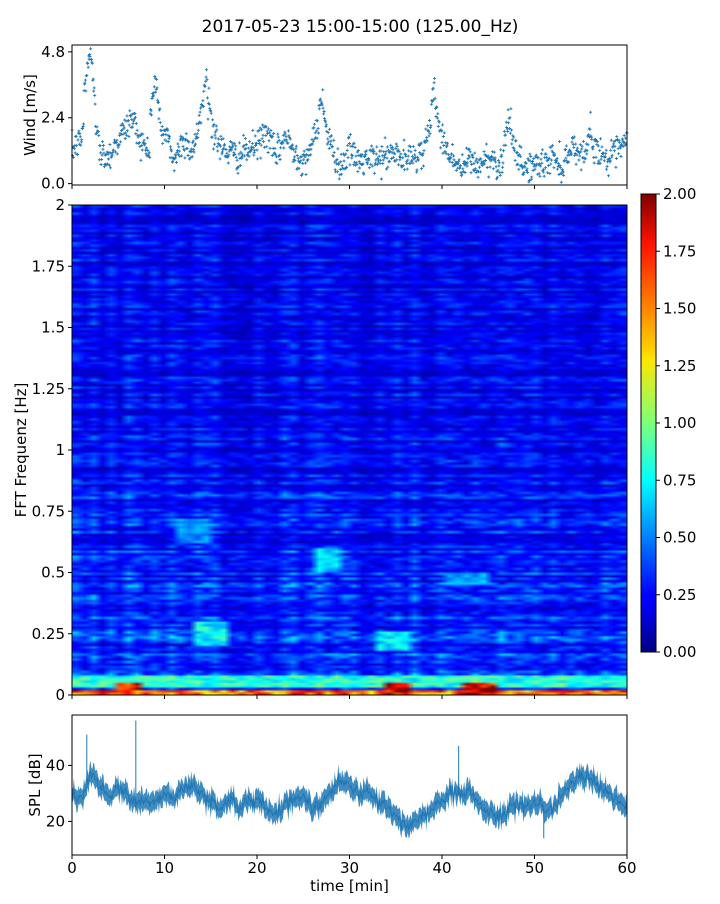 Image resolution: width=720 pixels, height=904 pixels. What do you see at coordinates (648, 423) in the screenshot?
I see `colorbar-gradient` at bounding box center [648, 423].